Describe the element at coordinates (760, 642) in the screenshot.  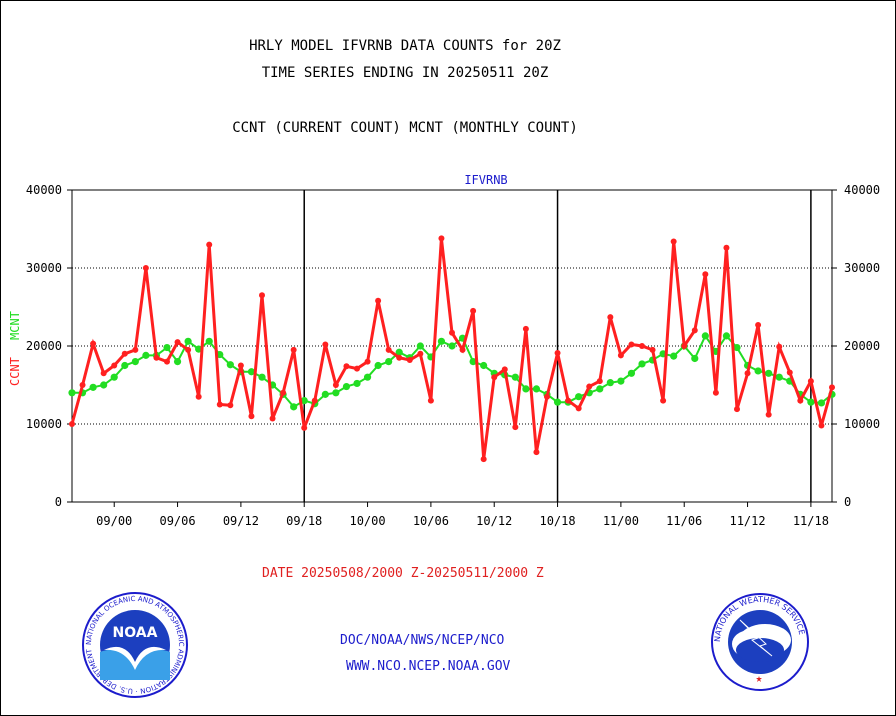
I see `nws-logo: NATIONAL WEATHER SERVICE` at that location.